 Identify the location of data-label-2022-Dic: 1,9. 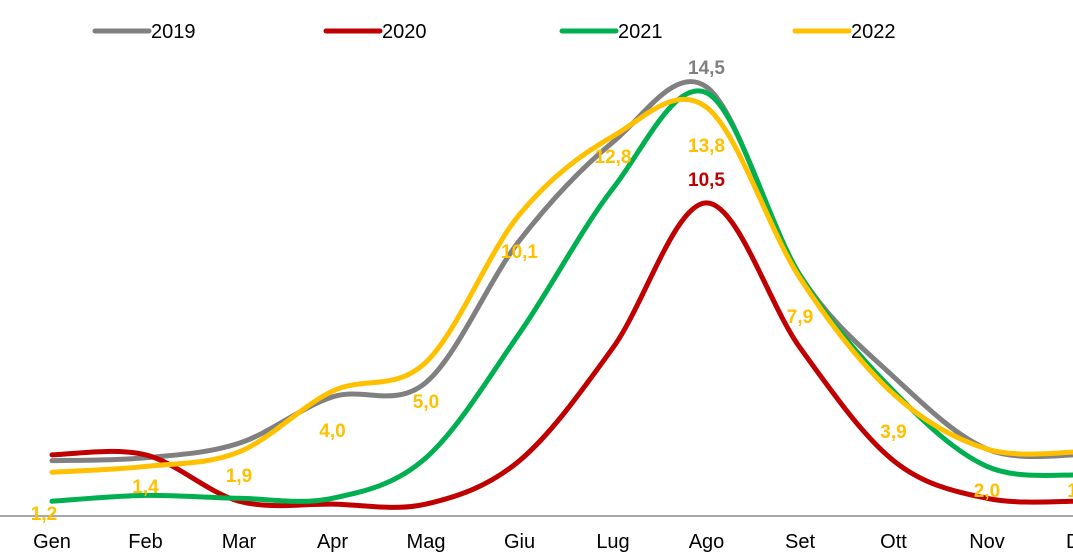
(1070, 491).